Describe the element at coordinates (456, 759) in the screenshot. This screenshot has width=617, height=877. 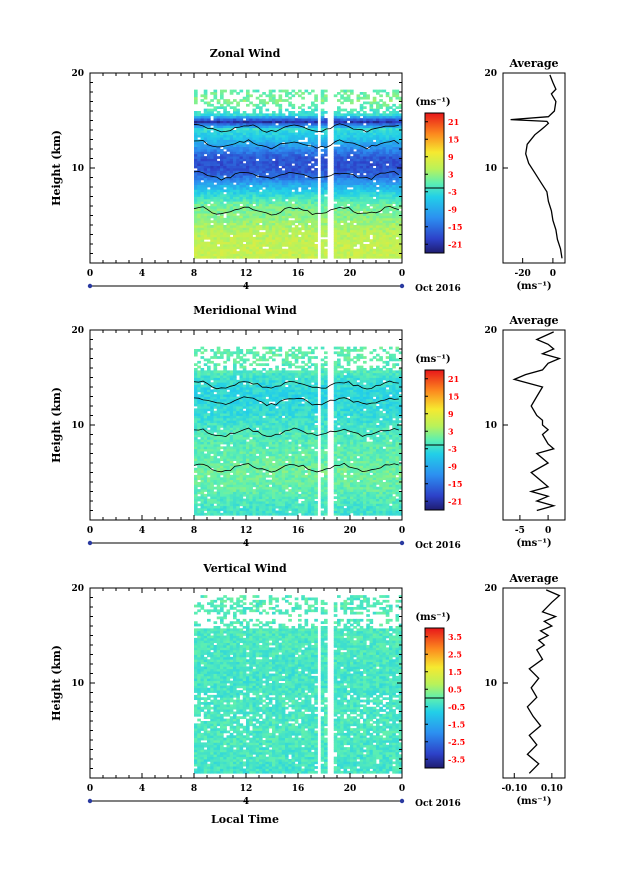
I see `colorbar-tick-label: -3.5` at that location.